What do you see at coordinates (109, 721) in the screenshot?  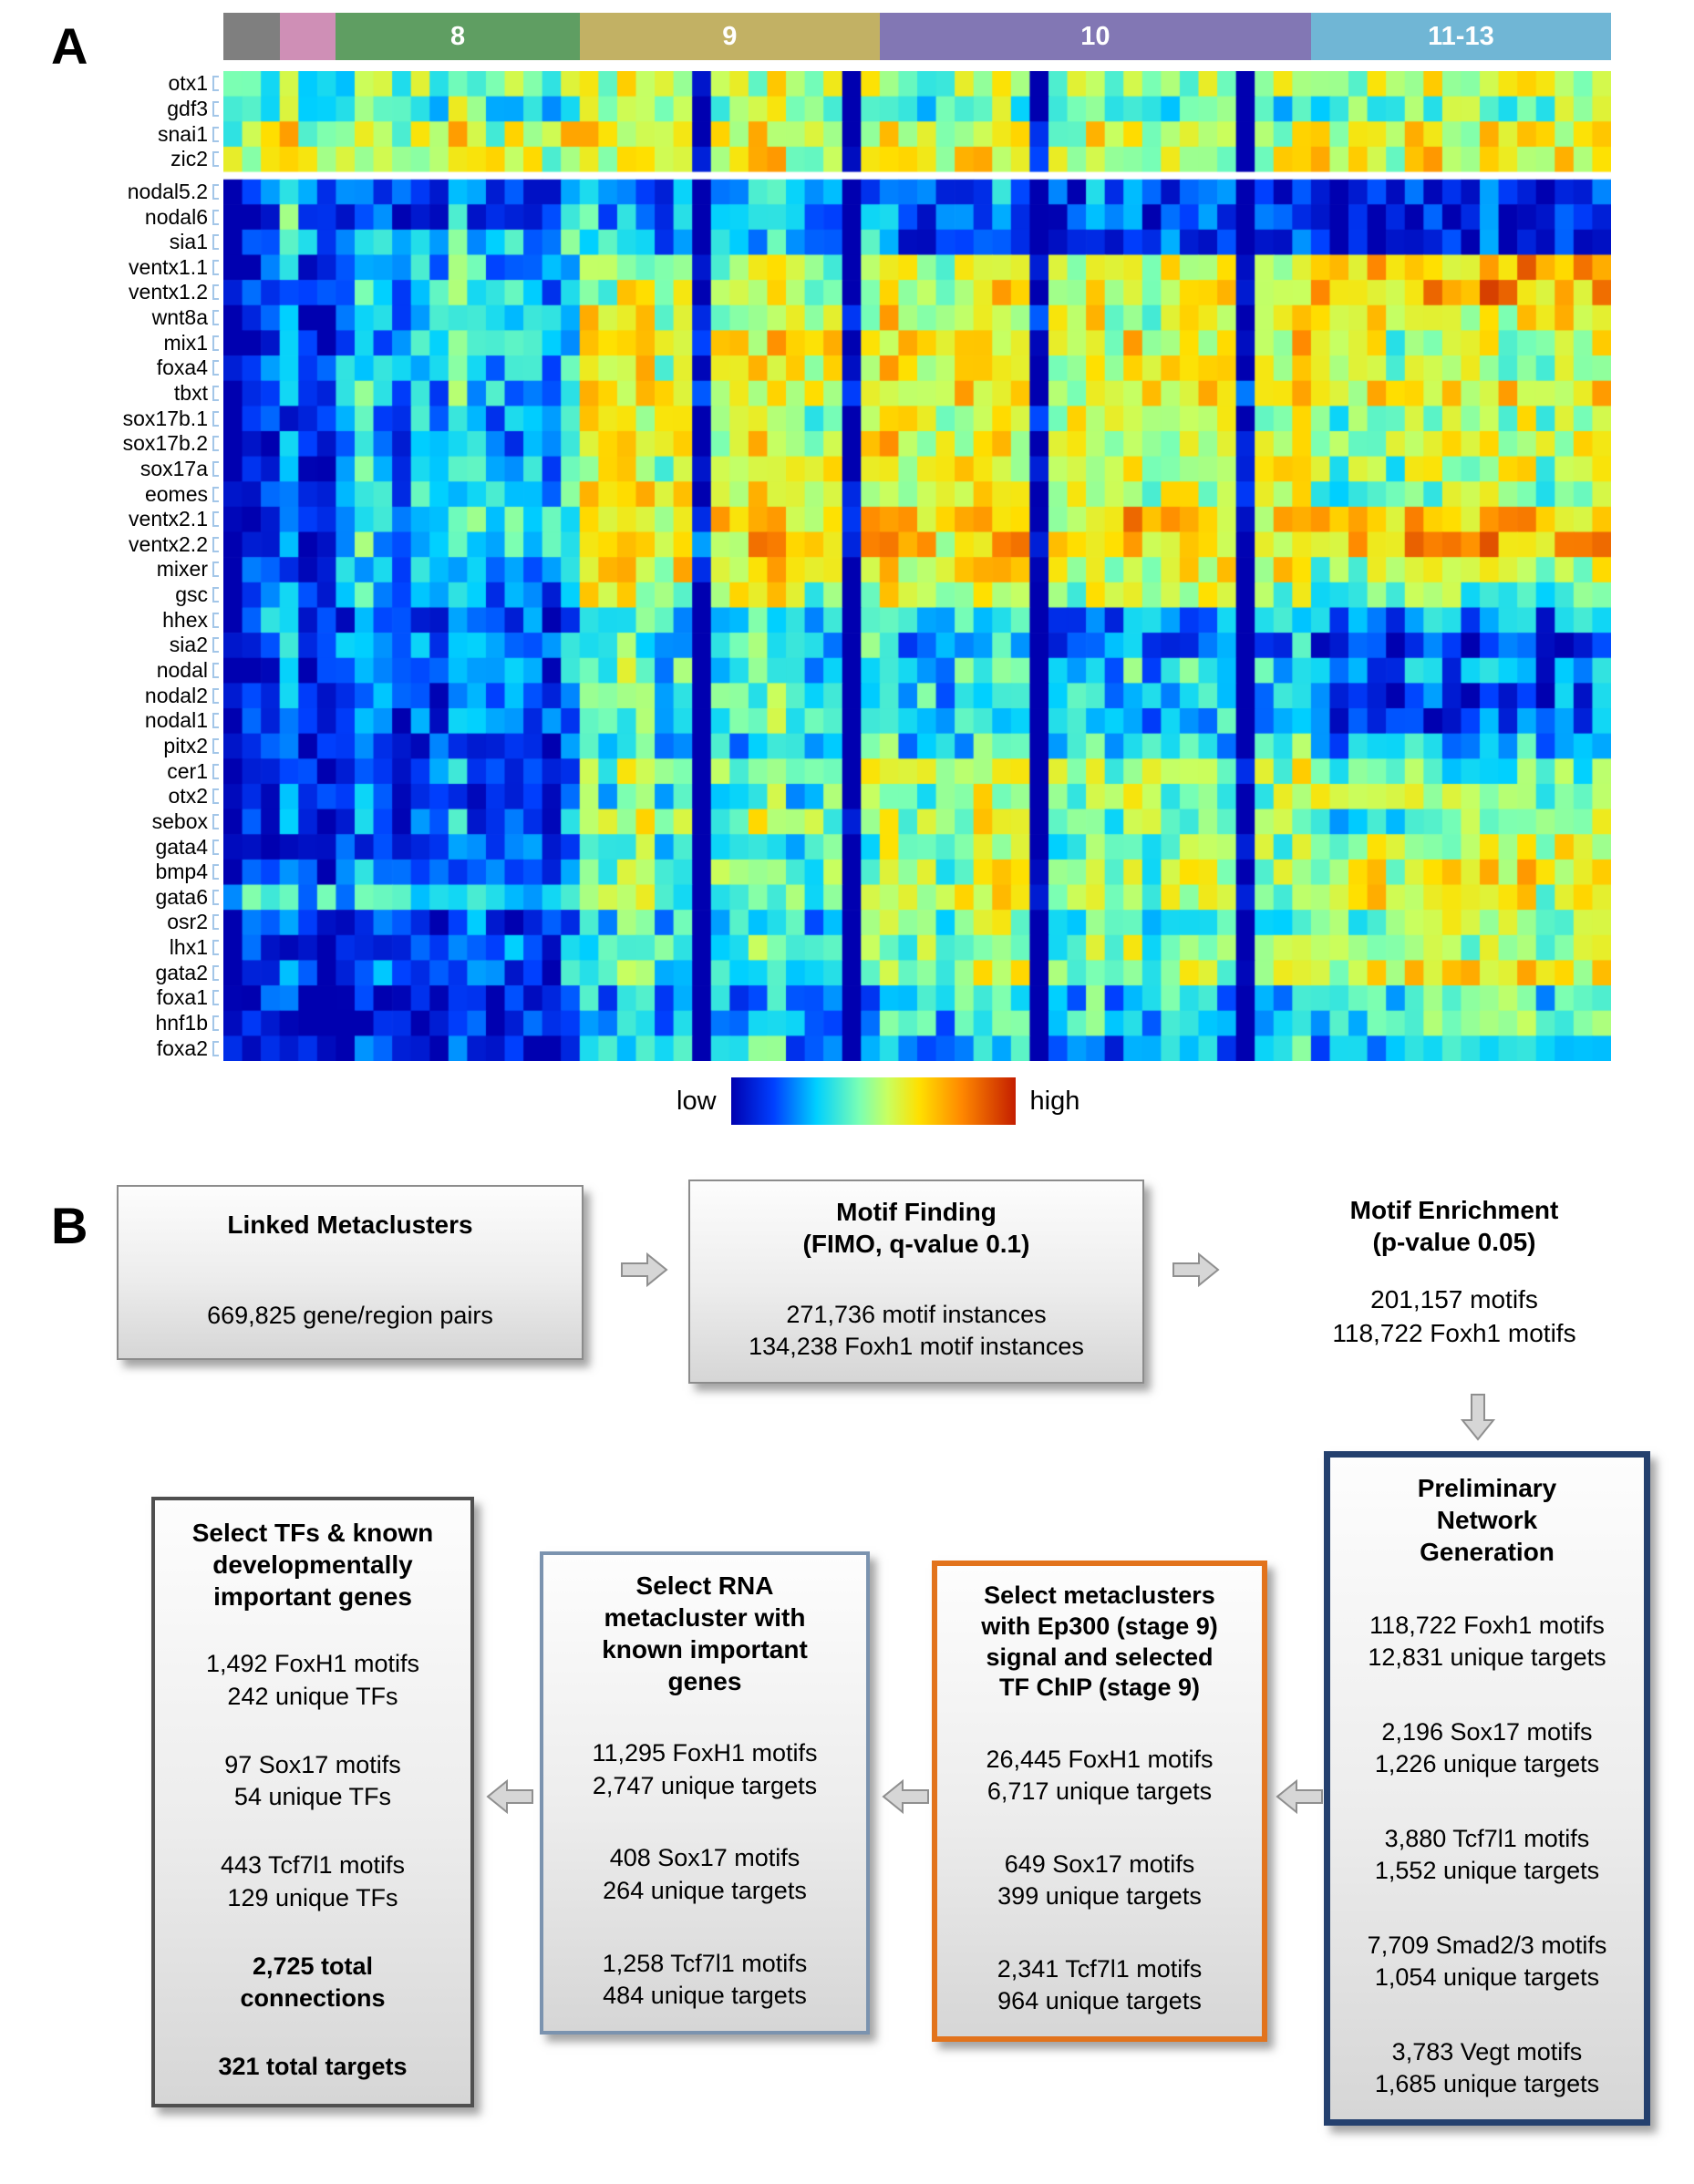 I see `gene-label-nodal1: nodal1` at bounding box center [109, 721].